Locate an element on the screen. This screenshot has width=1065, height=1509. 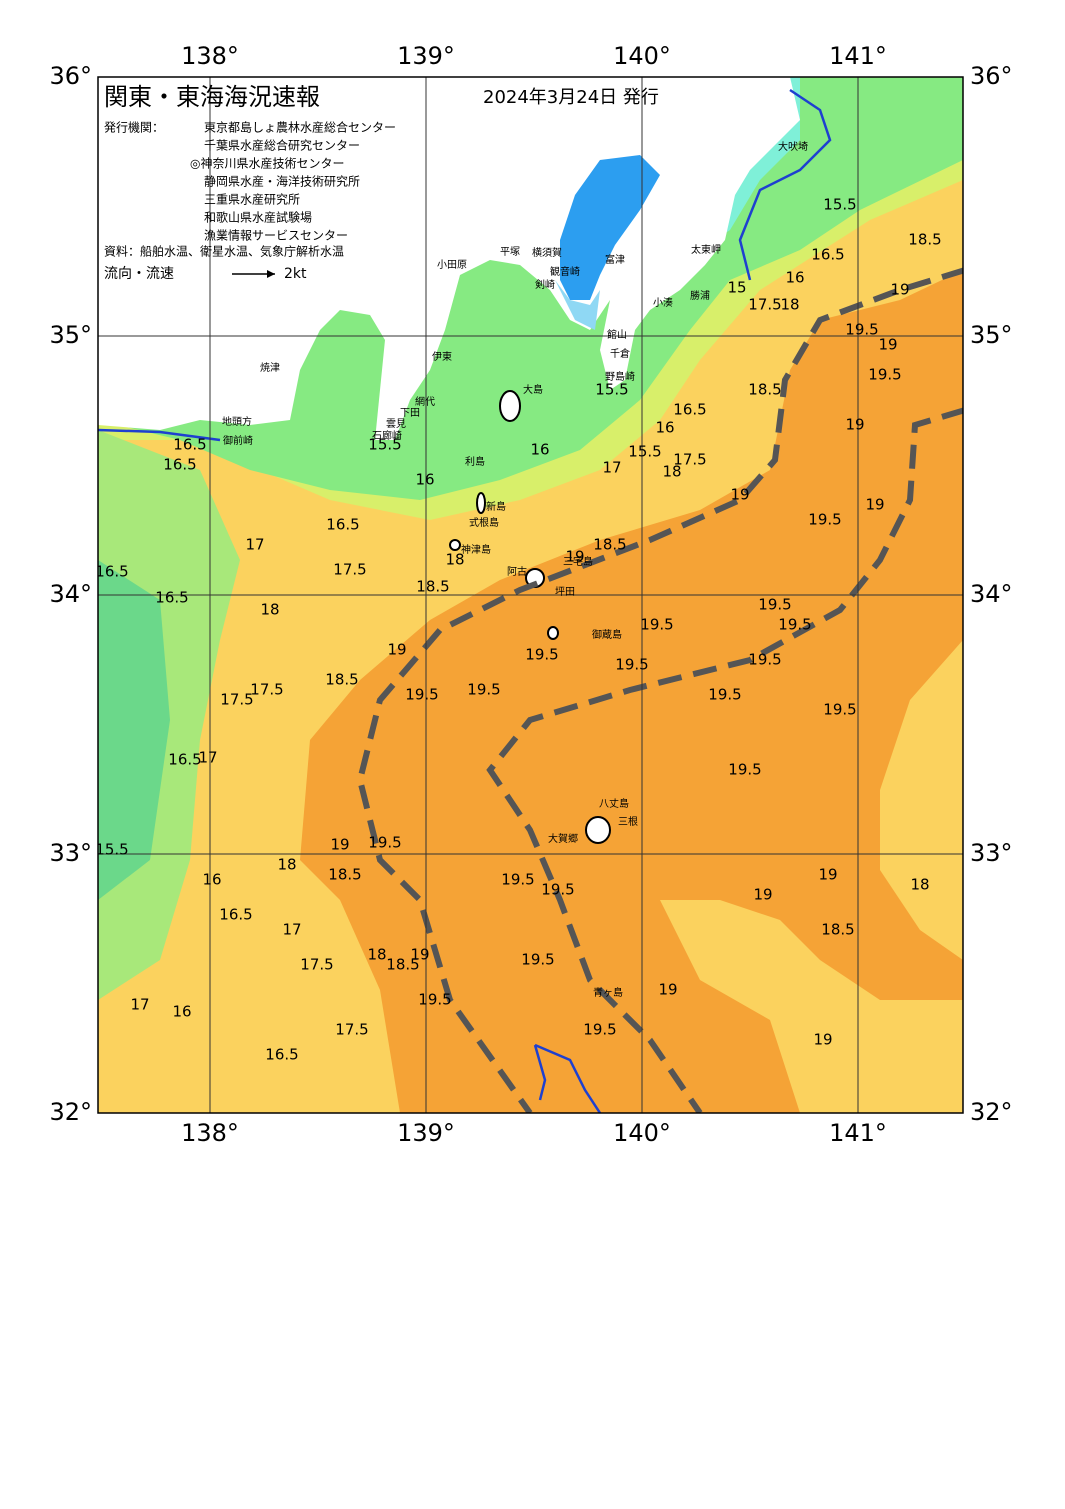
source: 資料：船舶水温、衛星水温、気象庁解析水温 is located at coordinates (224, 251).